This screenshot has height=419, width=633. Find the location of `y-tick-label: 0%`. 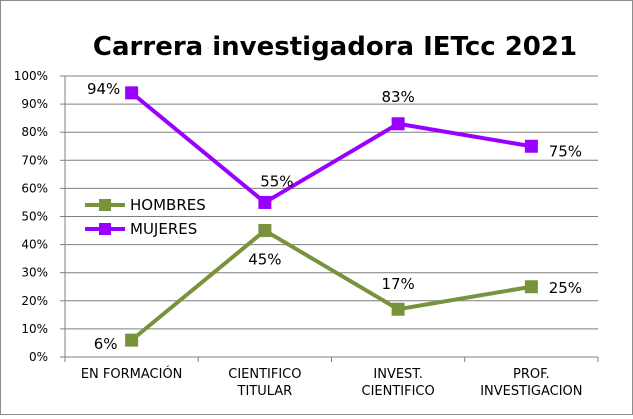

y-tick-label: 0% is located at coordinates (38, 357).